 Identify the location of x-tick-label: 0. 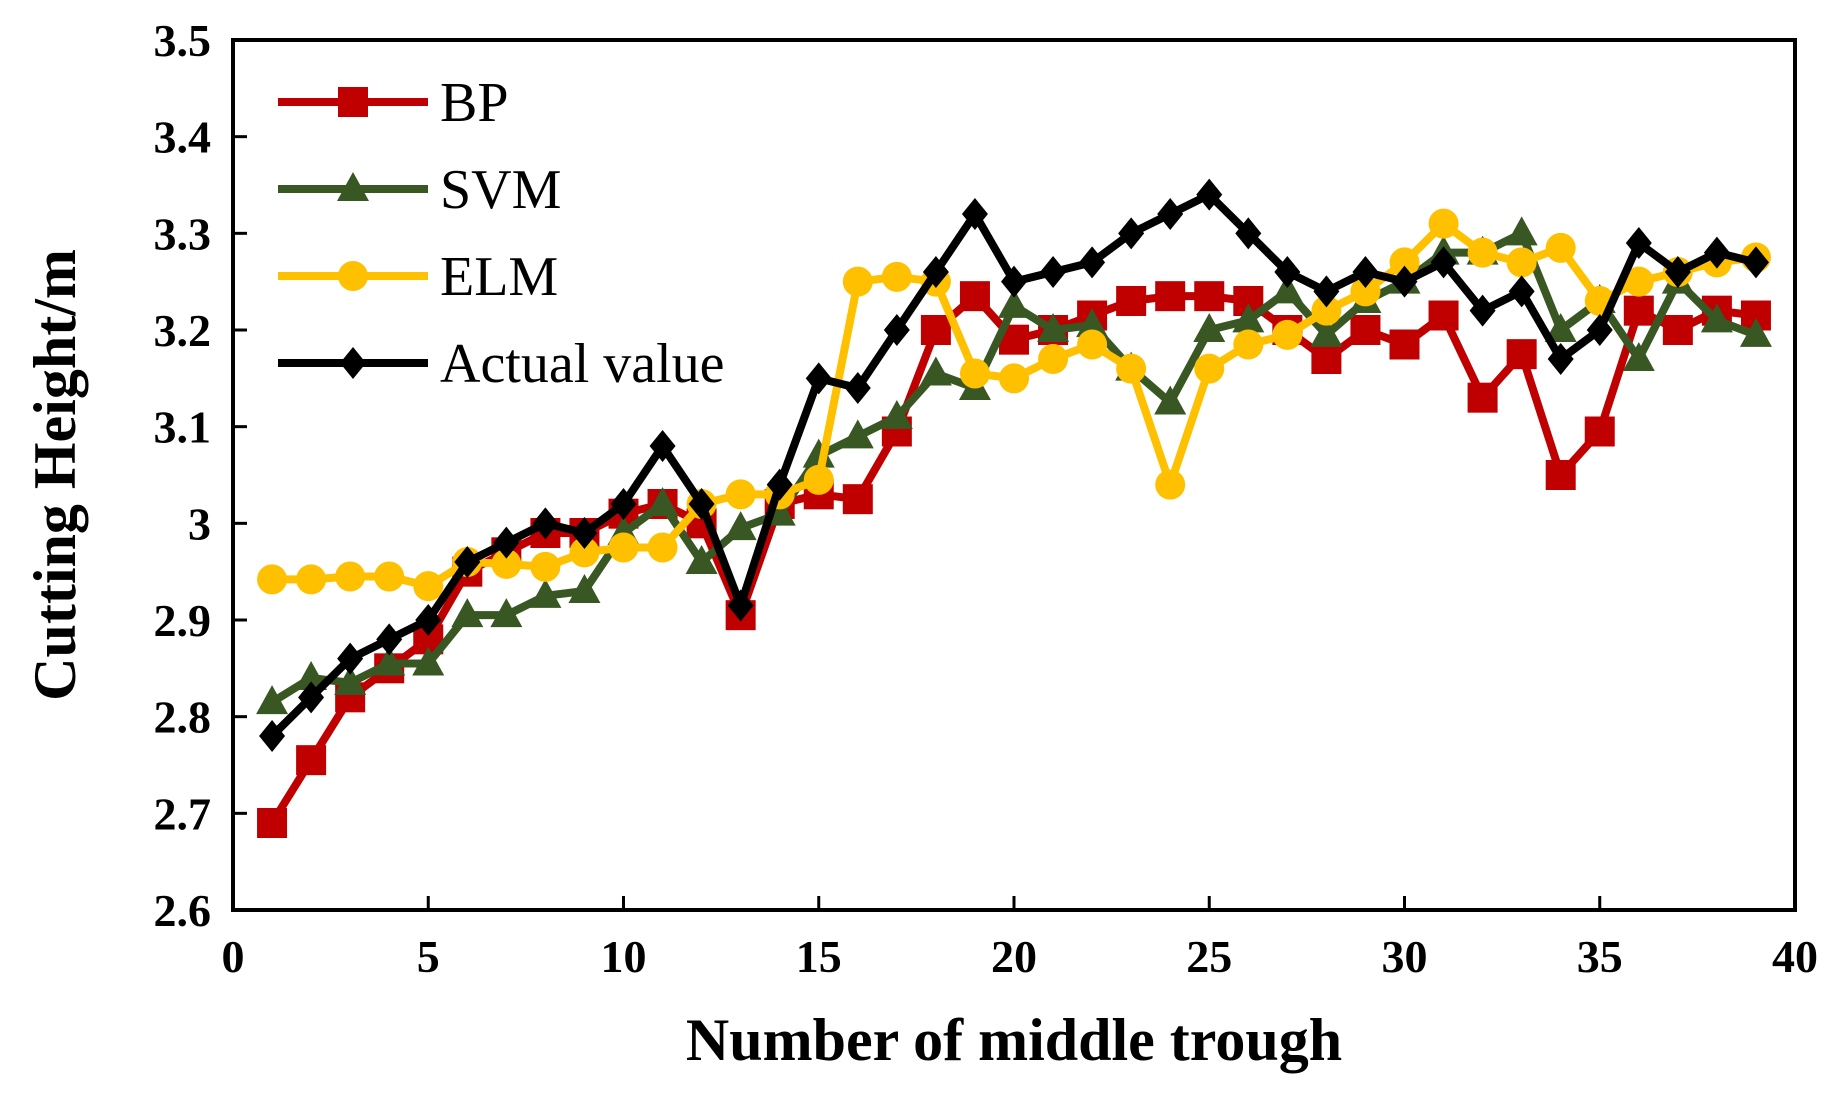
(233, 956).